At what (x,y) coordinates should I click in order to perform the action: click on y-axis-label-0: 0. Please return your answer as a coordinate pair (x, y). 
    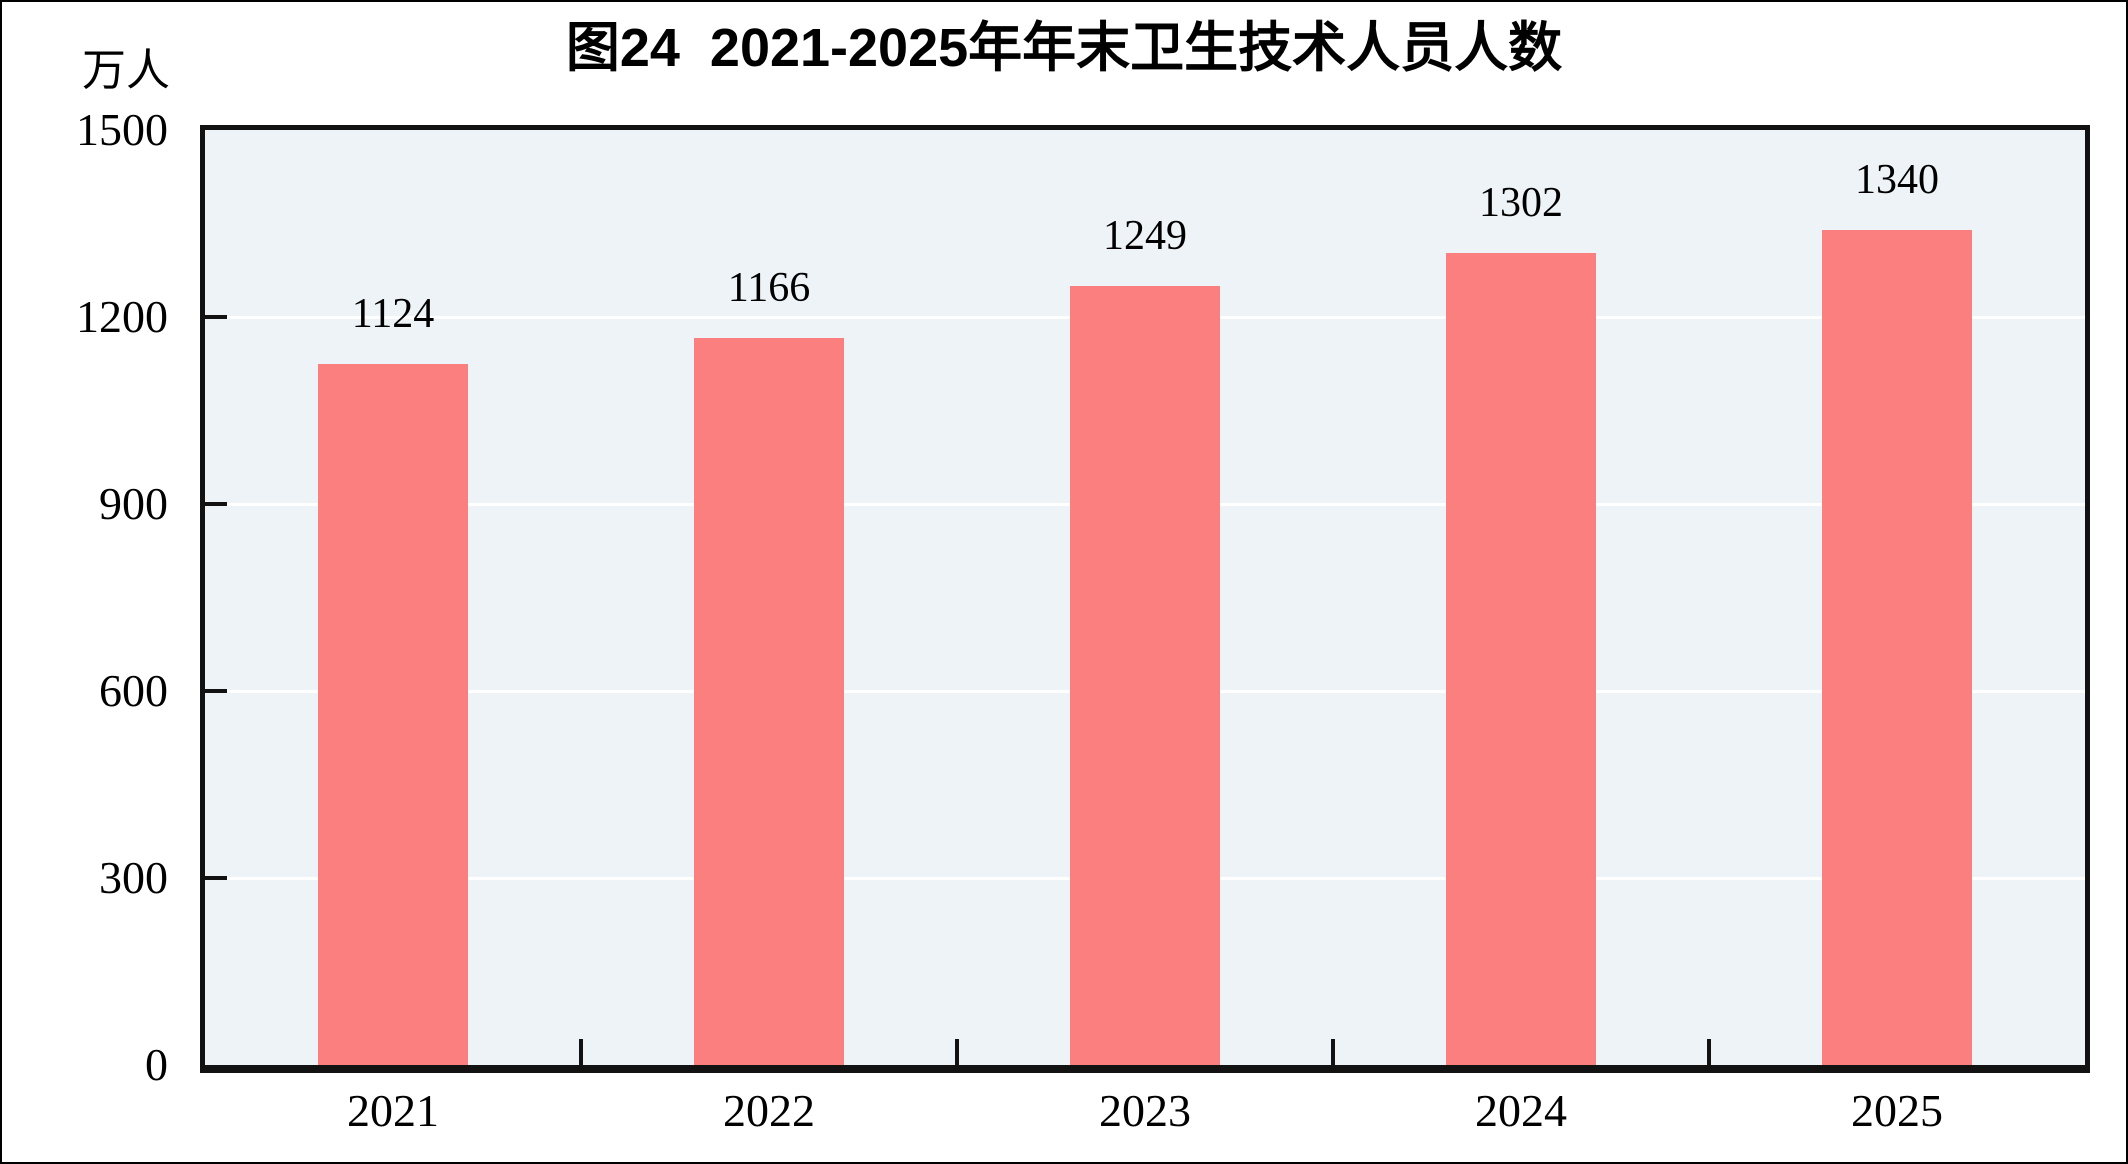
    Looking at the image, I should click on (156, 1064).